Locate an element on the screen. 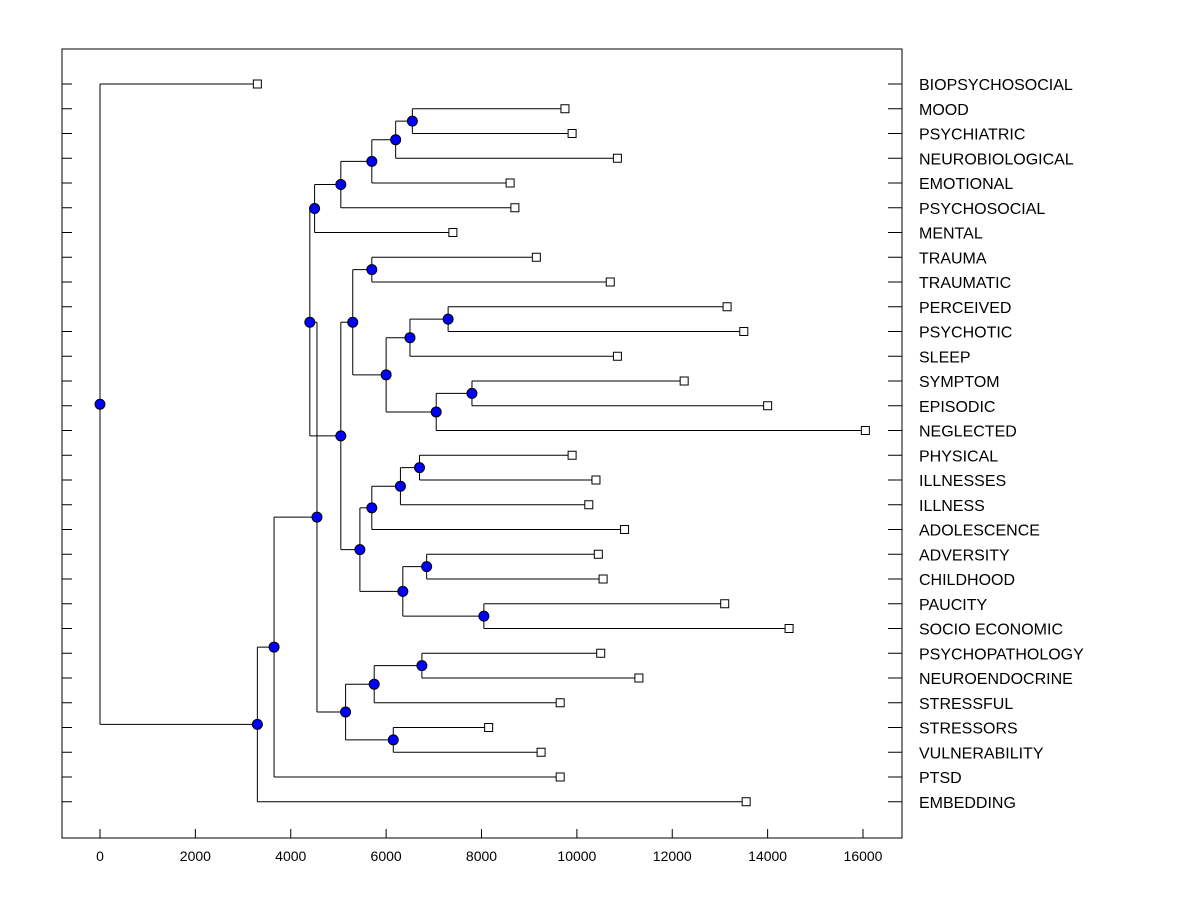  leaf-label-stressors: STRESSORS is located at coordinates (968, 729).